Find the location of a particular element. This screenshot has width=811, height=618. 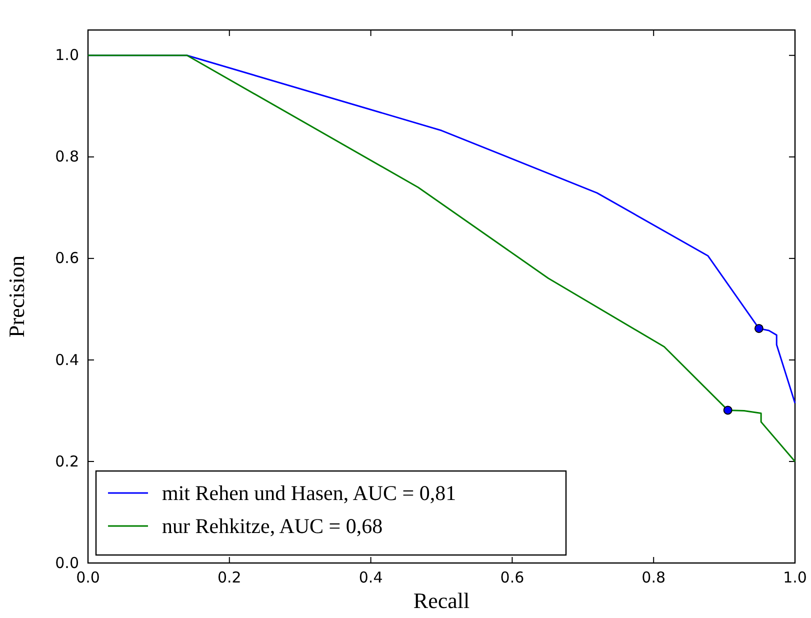

legend-label: mit Rehen und Hasen, AUC = 0,81 is located at coordinates (309, 493).